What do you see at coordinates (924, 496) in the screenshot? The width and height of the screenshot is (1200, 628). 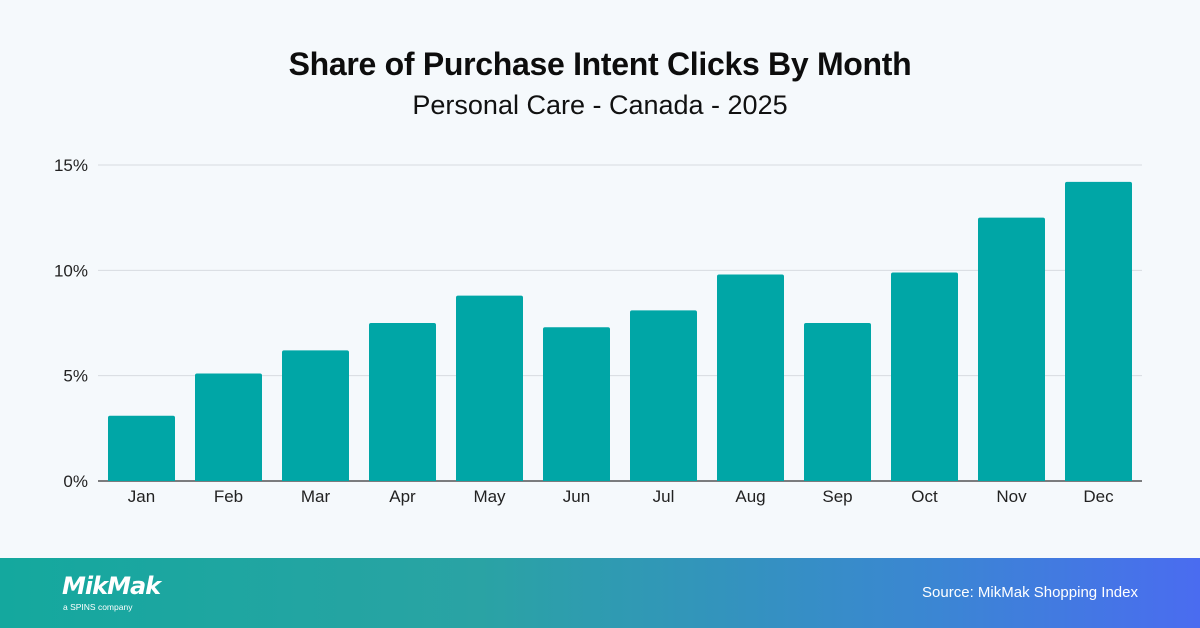 I see `x-tick-label: Oct` at bounding box center [924, 496].